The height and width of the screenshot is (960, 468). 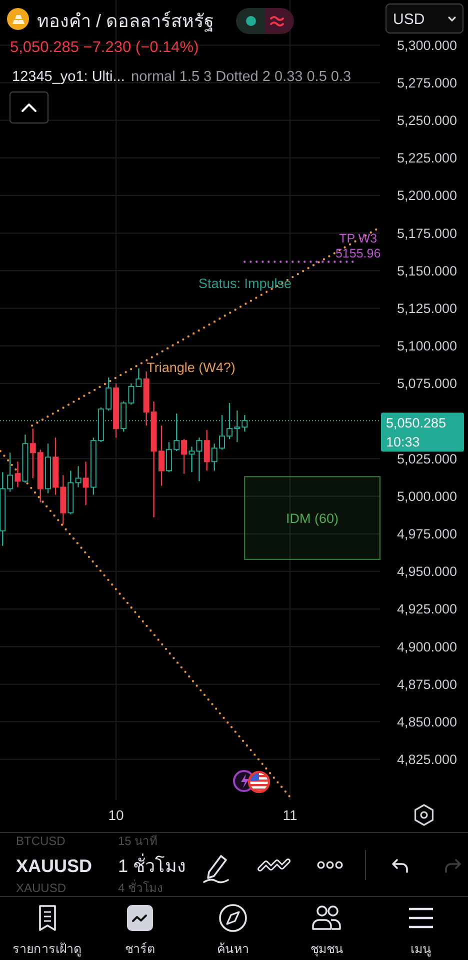 What do you see at coordinates (416, 423) in the screenshot?
I see `ref-line-label: 5,050.285` at bounding box center [416, 423].